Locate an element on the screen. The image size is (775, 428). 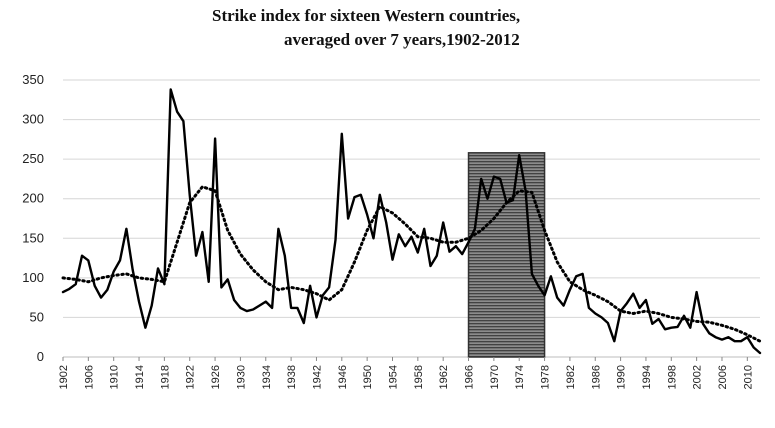
chart-subtitle: averaged over 7 years,1902-2012 is located at coordinates (402, 39).